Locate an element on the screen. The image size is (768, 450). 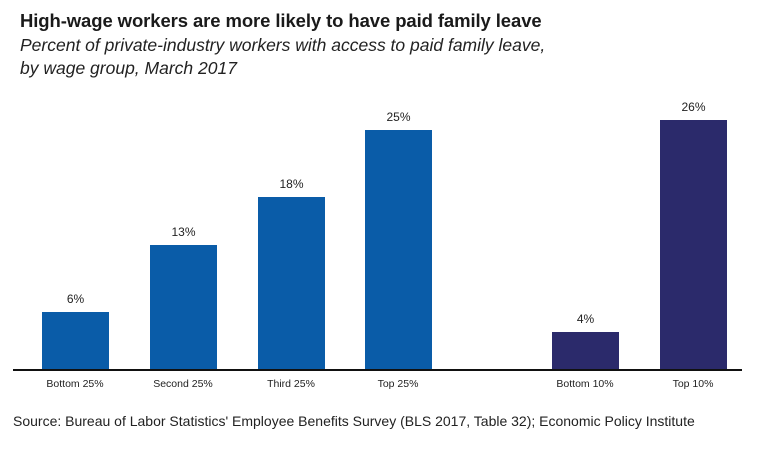
category-label: Top 10% is located at coordinates (693, 384).